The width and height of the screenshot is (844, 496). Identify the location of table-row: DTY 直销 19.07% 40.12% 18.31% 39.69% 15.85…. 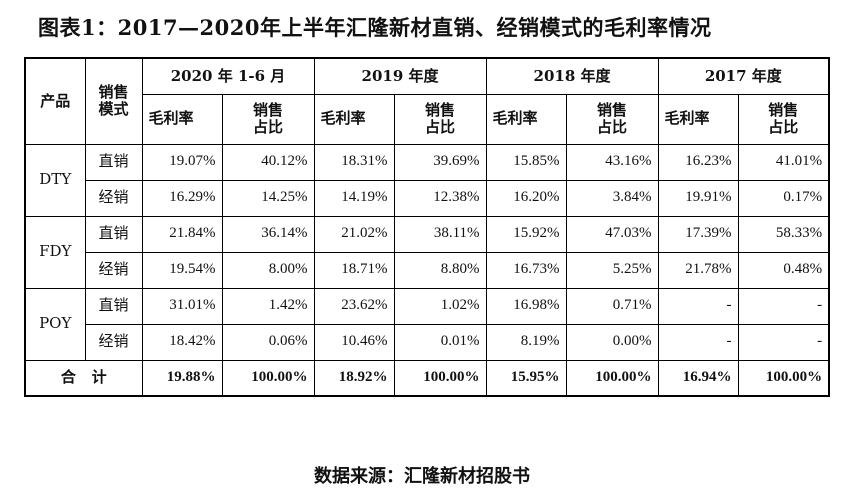
(427, 180).